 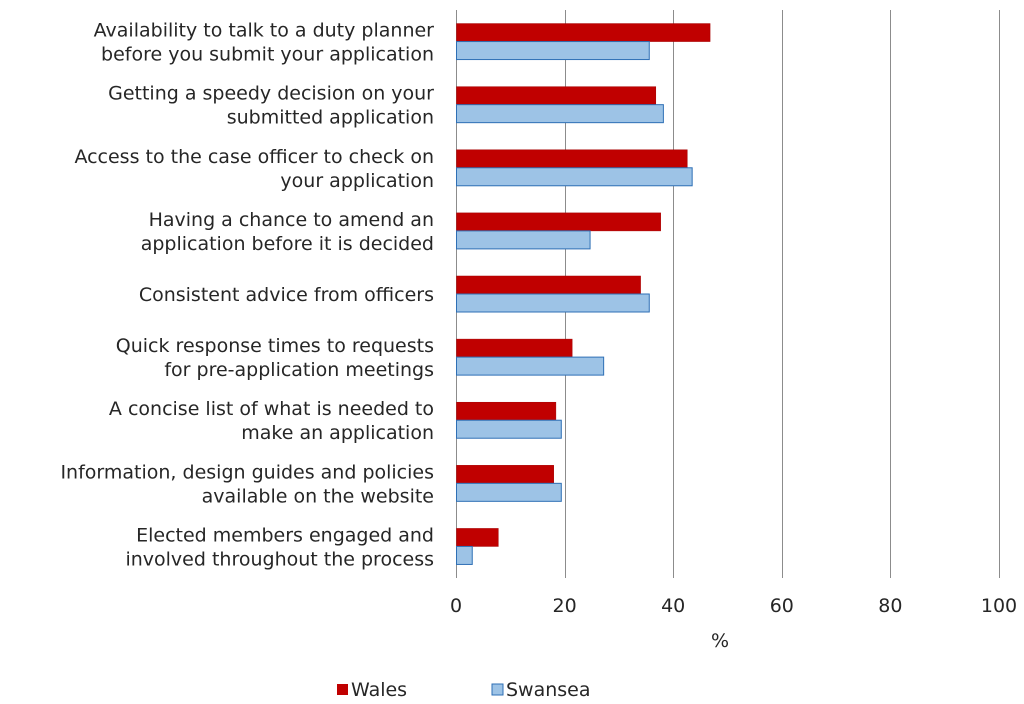 I want to click on category-label: for pre-application meetings, so click(x=299, y=370).